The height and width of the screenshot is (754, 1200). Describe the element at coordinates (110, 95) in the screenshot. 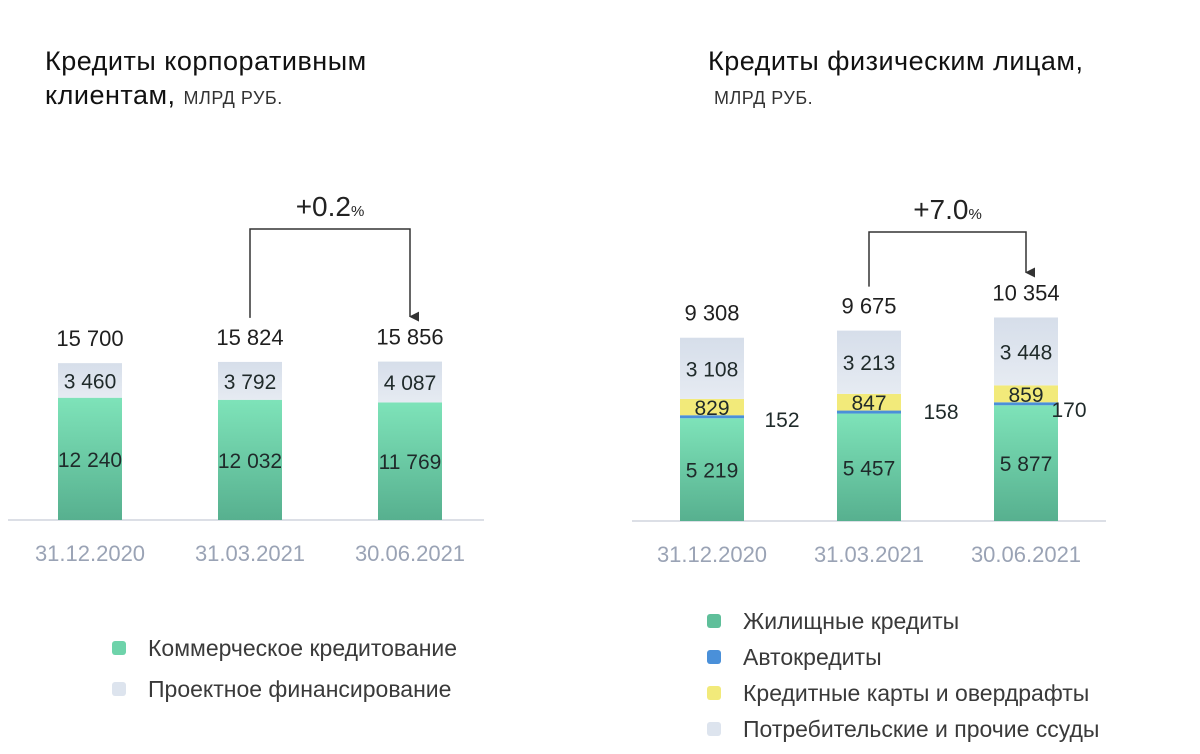

I see `left-title-line2: клиентам,` at that location.